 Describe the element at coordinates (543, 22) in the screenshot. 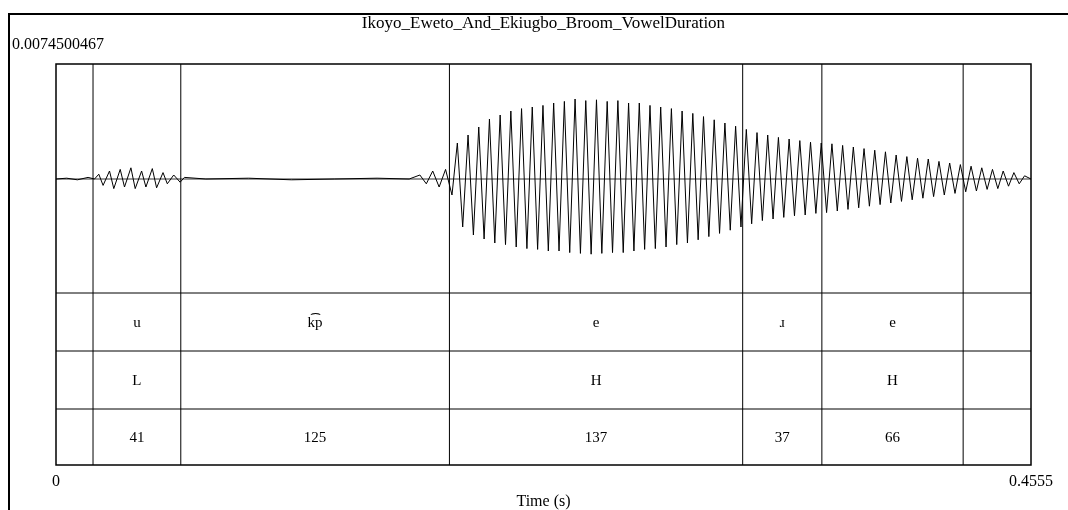

I see `chart-title: Ikoyo_Eweto_And_Ekiugbo_Broom_VowelDuration` at that location.